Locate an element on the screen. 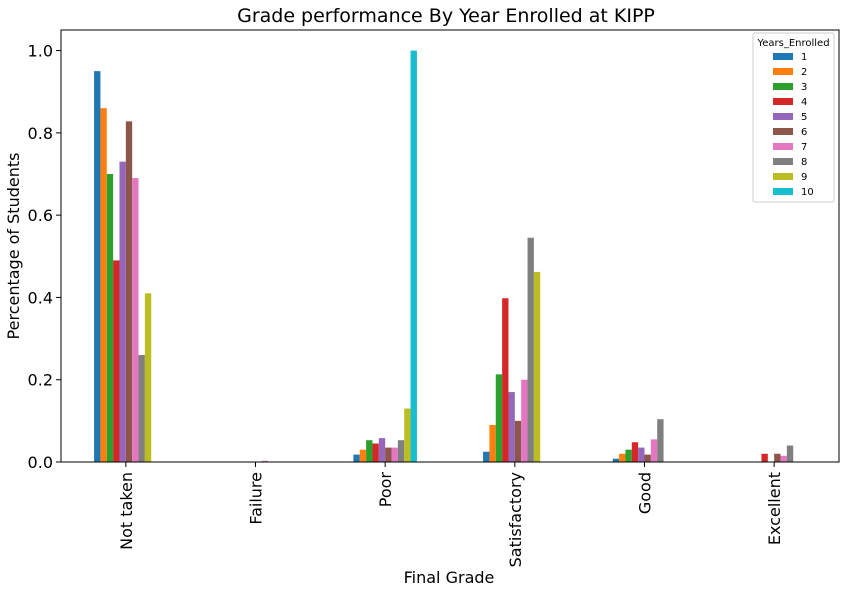 The height and width of the screenshot is (591, 847). x-tick-label: Satisfactory is located at coordinates (515, 519).